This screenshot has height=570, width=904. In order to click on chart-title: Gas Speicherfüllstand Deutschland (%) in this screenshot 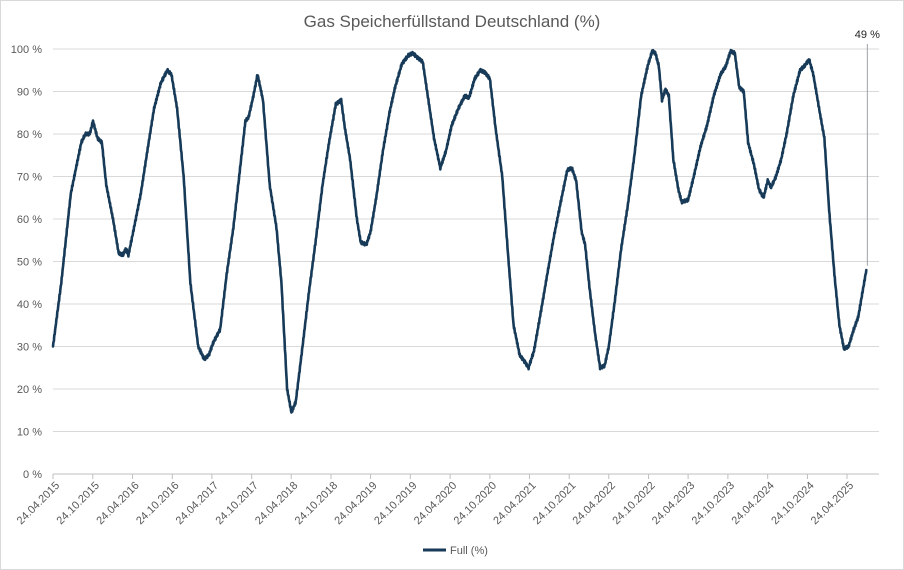, I will do `click(452, 21)`.